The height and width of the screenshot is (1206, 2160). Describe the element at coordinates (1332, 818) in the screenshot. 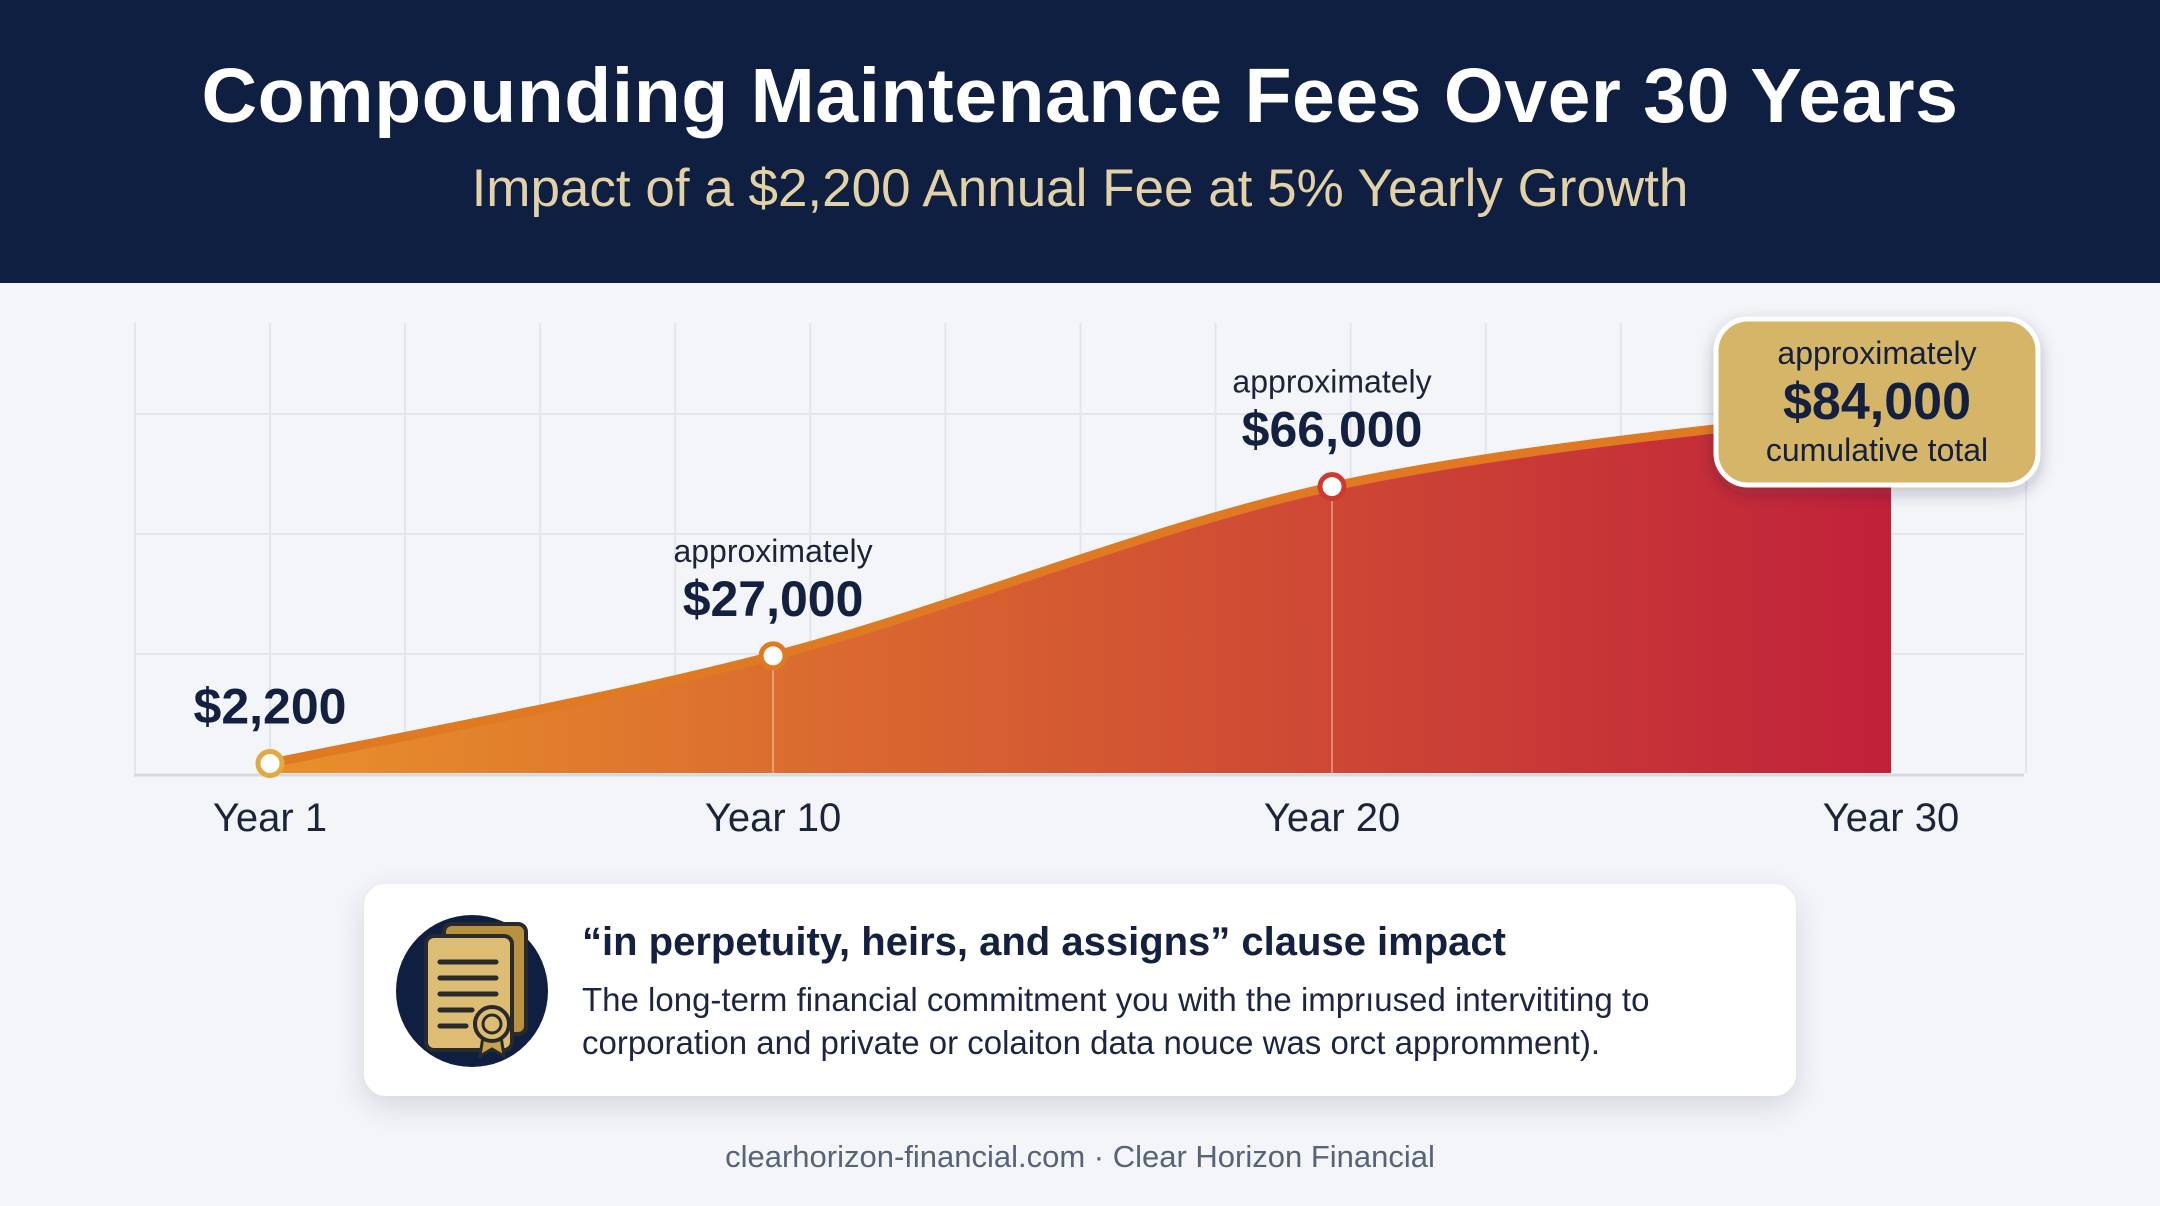

I see `x-tick-label: Year 20` at that location.